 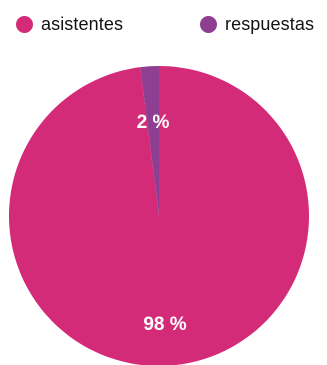 I want to click on legend-swatch-respuestas, so click(x=208, y=24).